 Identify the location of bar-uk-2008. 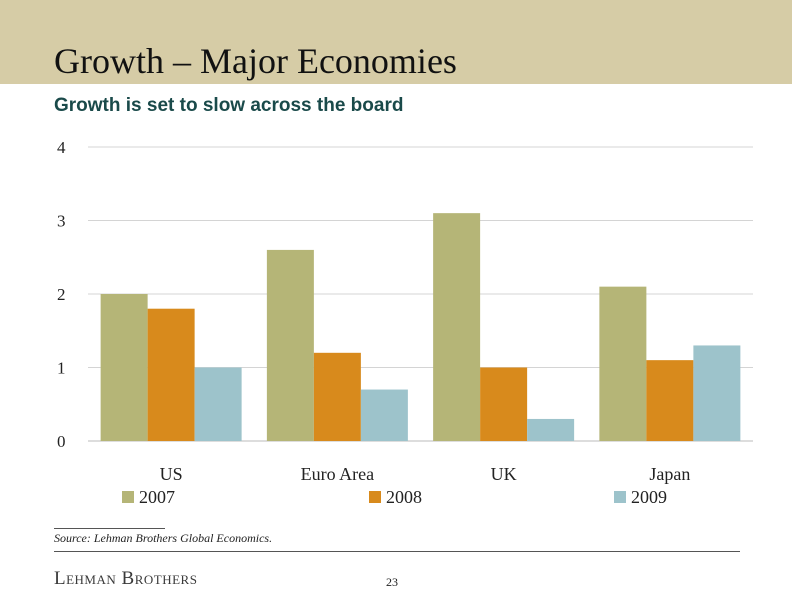
(504, 404).